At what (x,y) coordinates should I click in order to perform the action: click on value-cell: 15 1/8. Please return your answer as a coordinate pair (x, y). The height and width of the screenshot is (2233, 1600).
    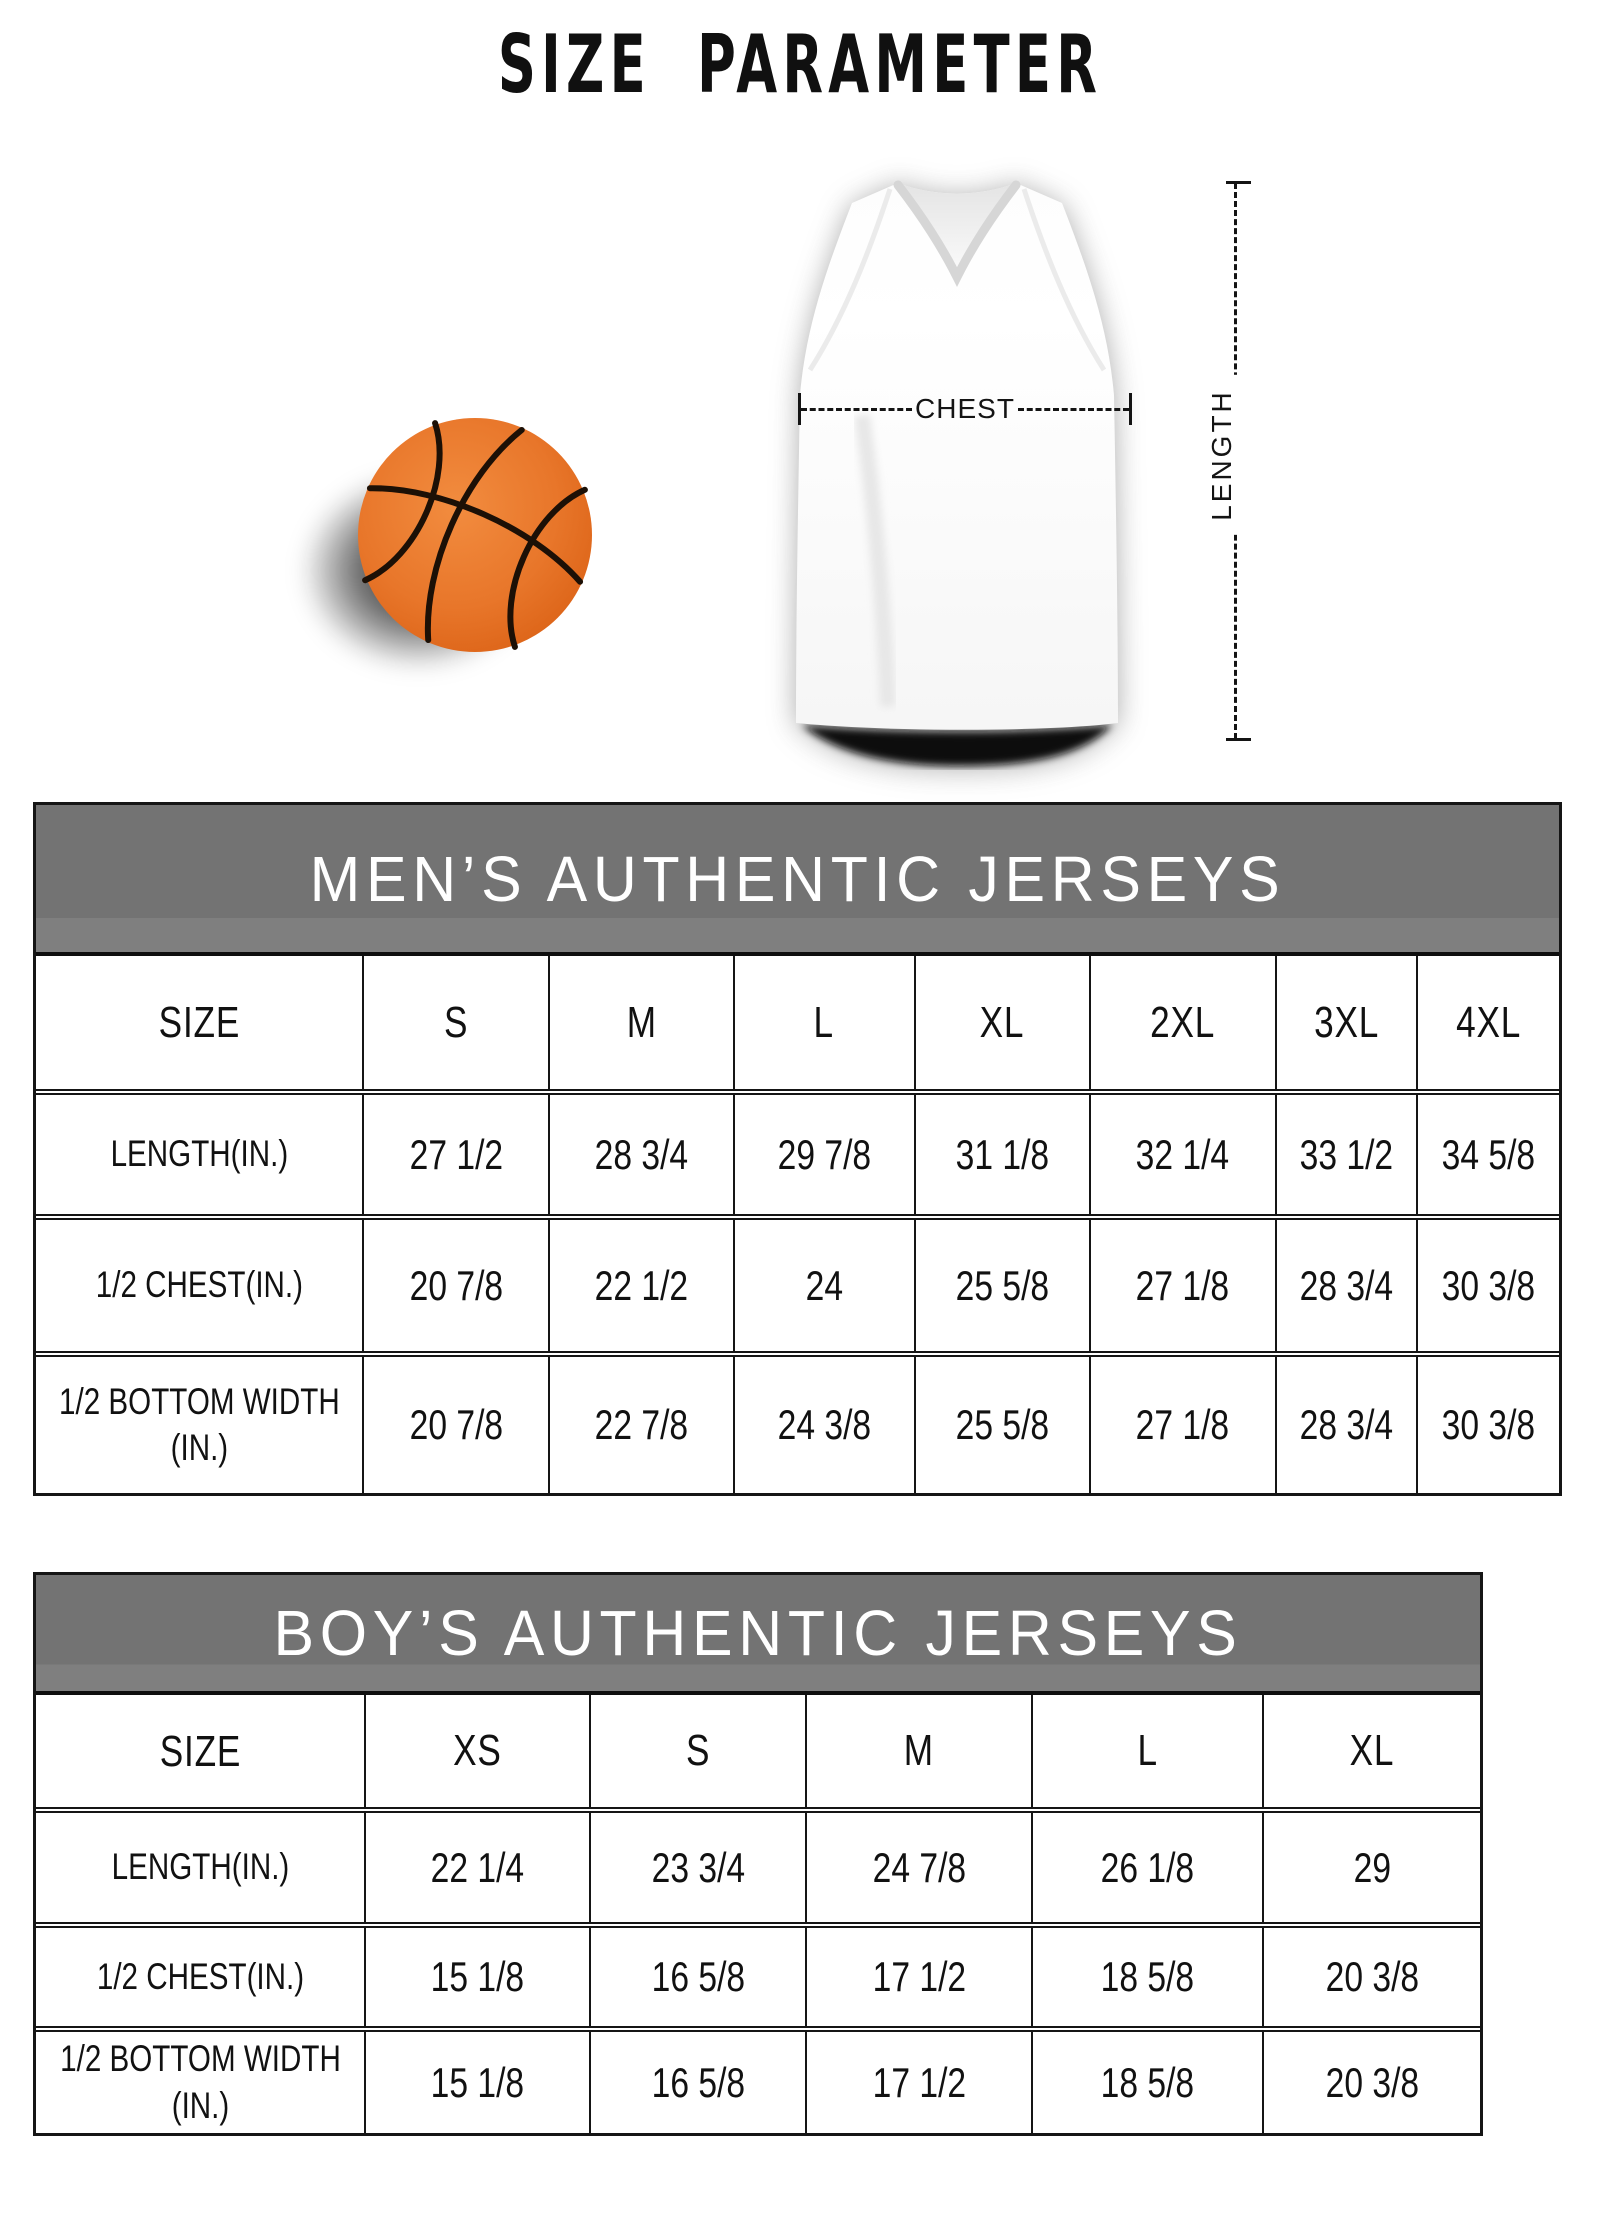
    Looking at the image, I should click on (477, 1975).